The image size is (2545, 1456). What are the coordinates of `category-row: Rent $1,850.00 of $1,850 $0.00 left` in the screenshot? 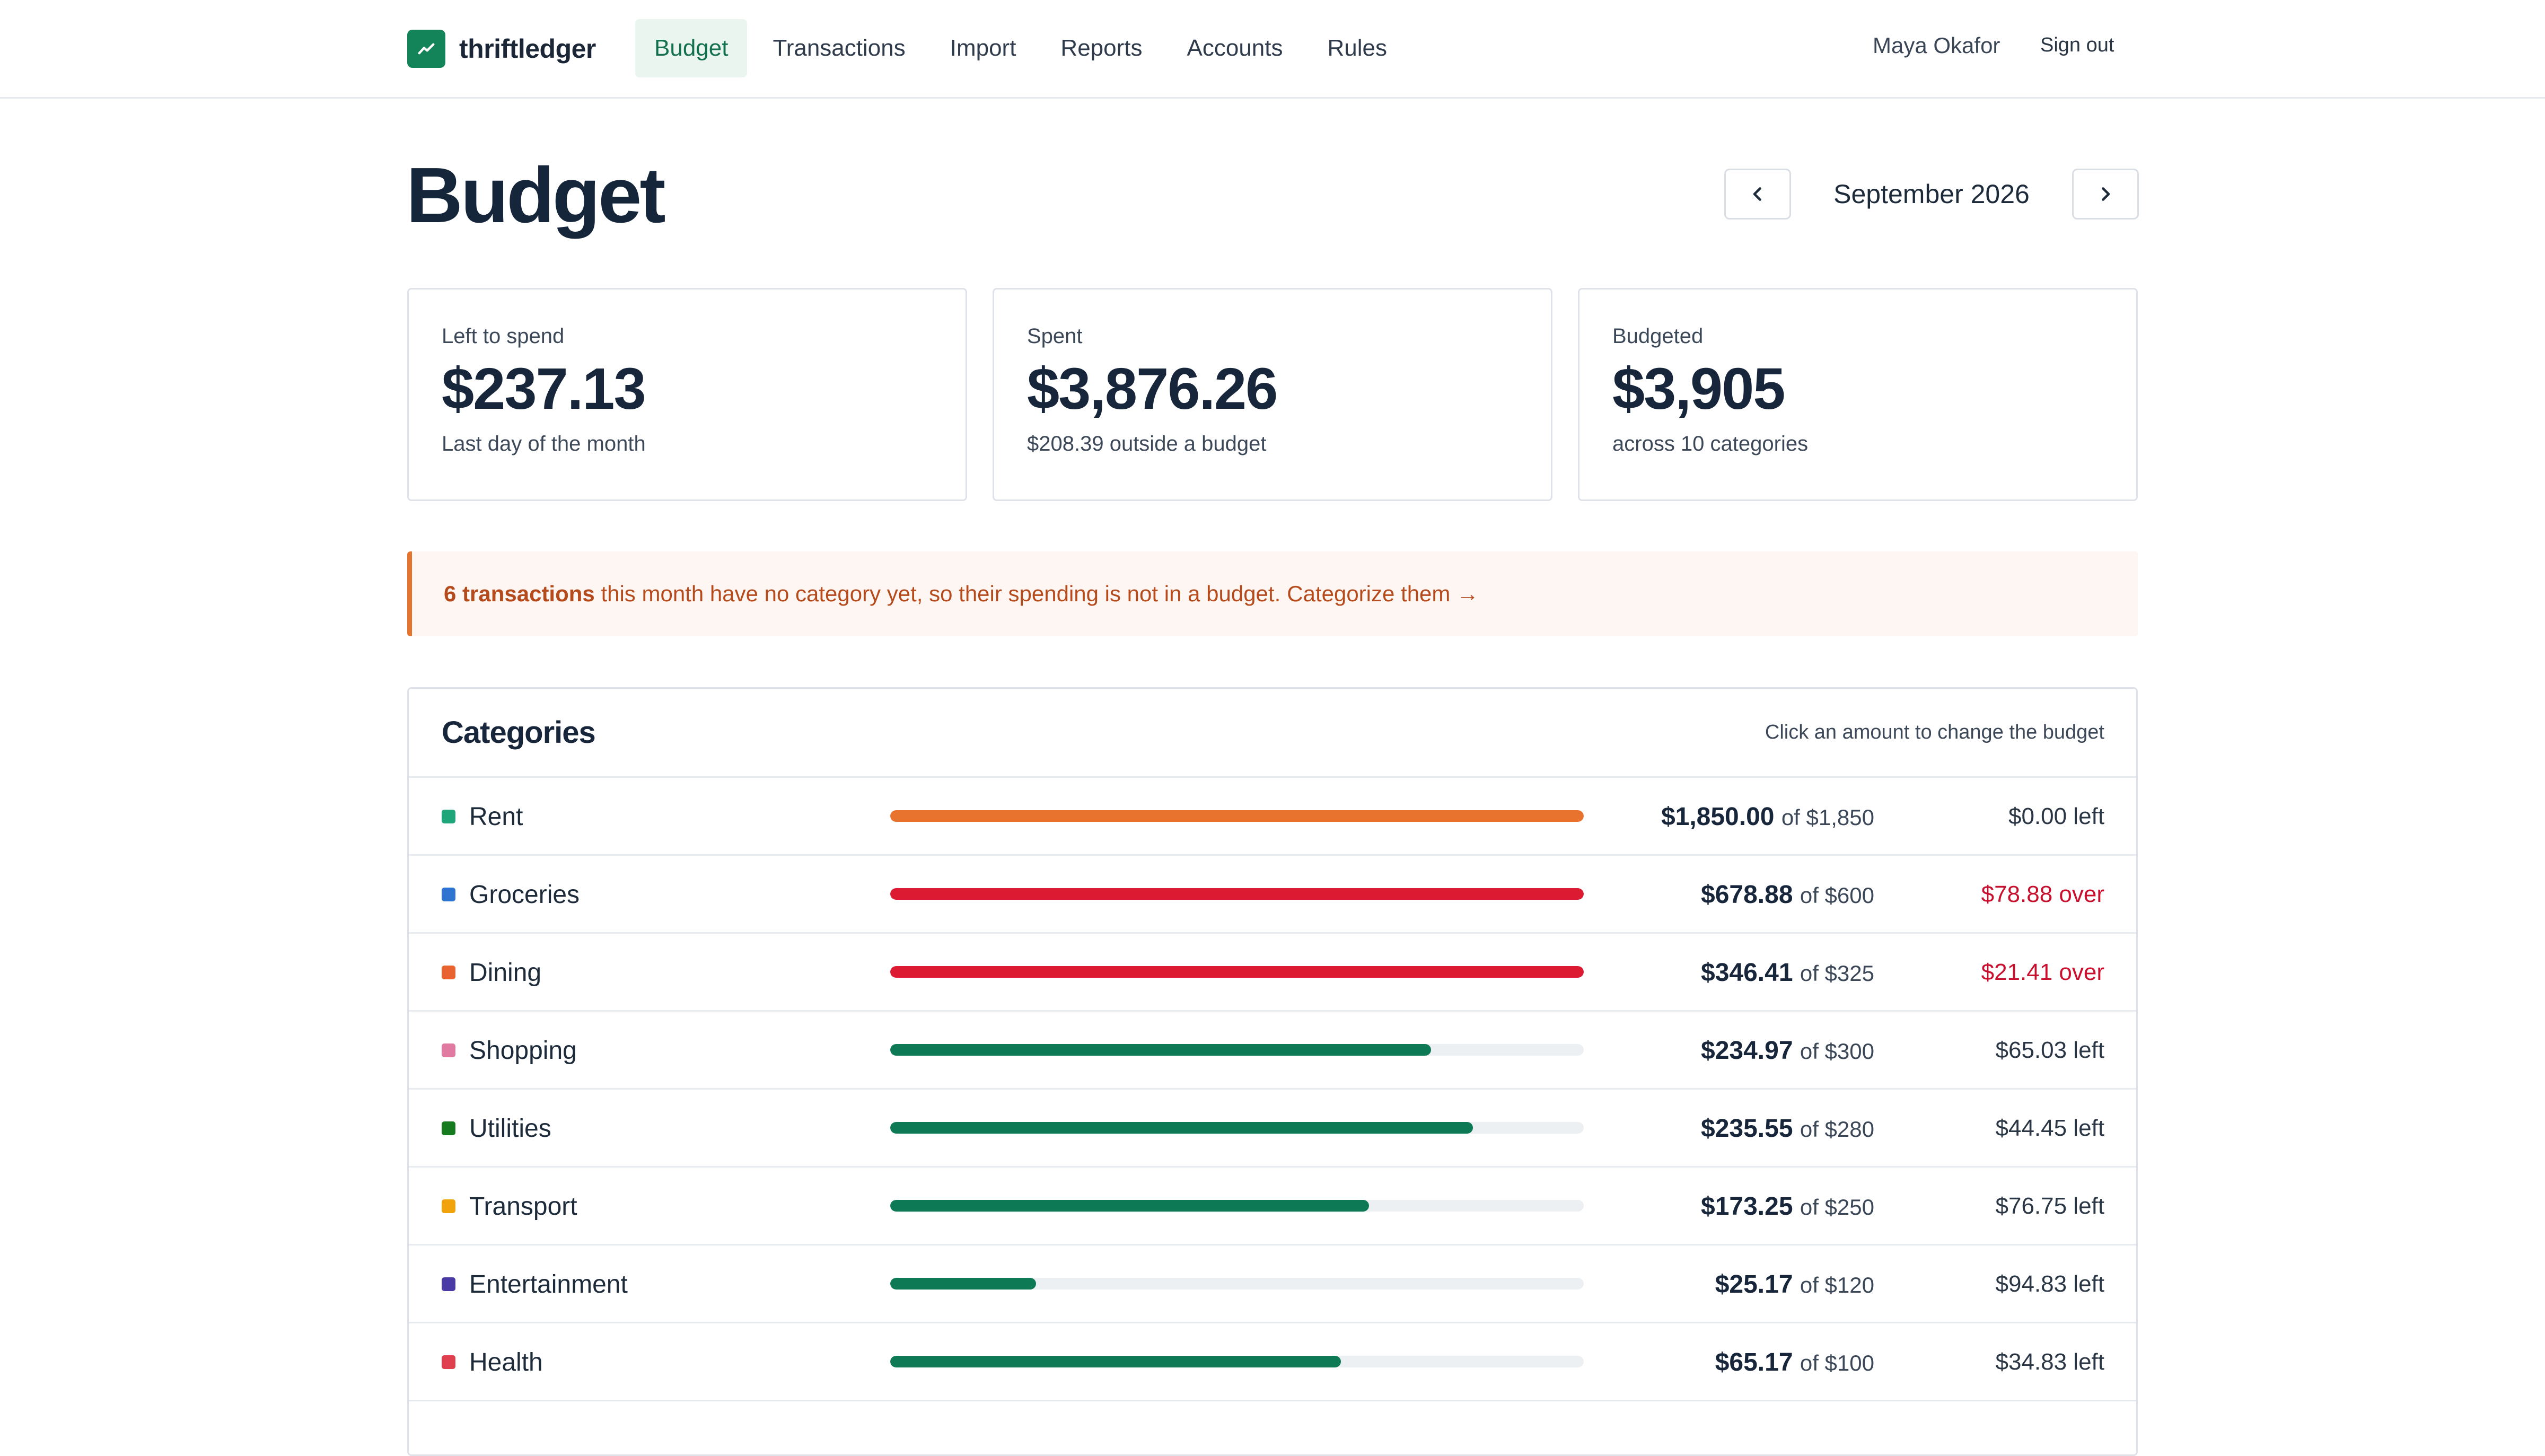 It's located at (1272, 817).